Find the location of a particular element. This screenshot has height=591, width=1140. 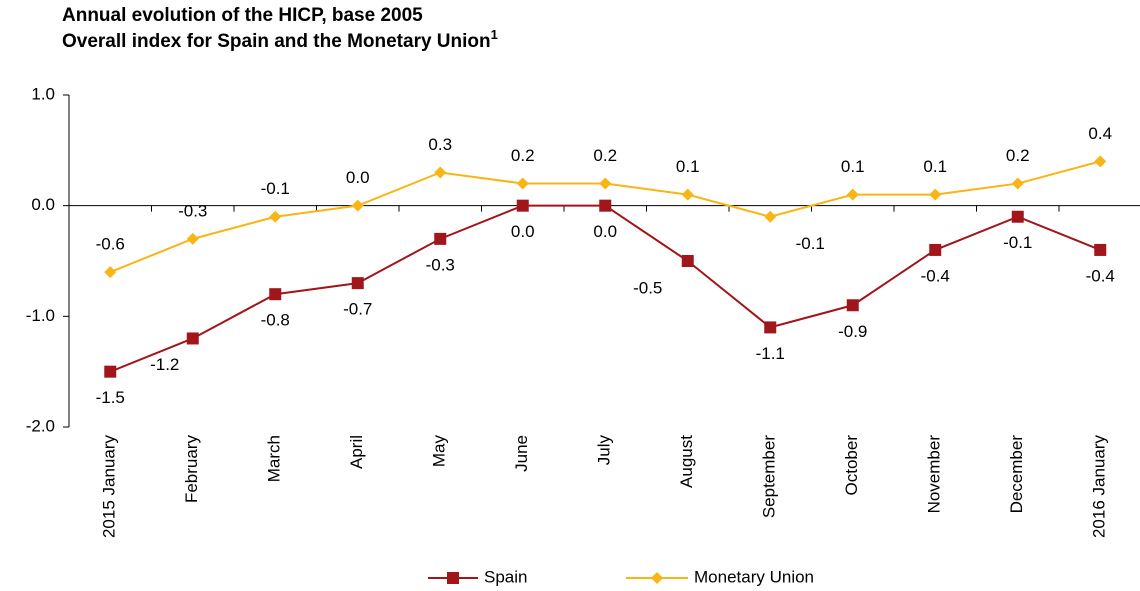

x-tick-label: June is located at coordinates (521, 453).